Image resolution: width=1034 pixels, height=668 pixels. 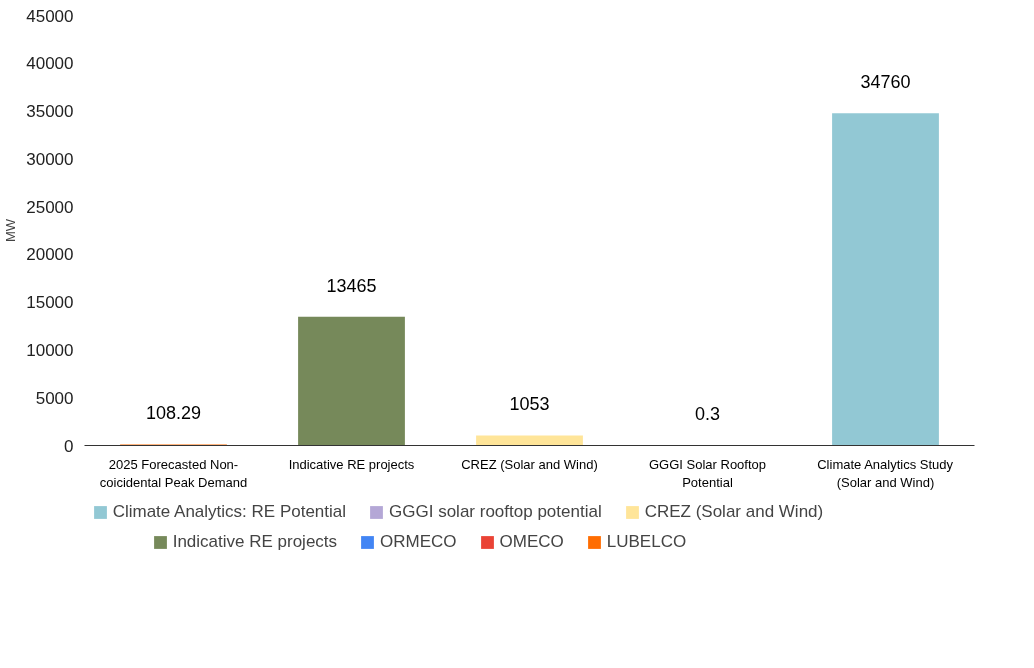 What do you see at coordinates (351, 464) in the screenshot?
I see `x-tick-label: Indicative RE projects` at bounding box center [351, 464].